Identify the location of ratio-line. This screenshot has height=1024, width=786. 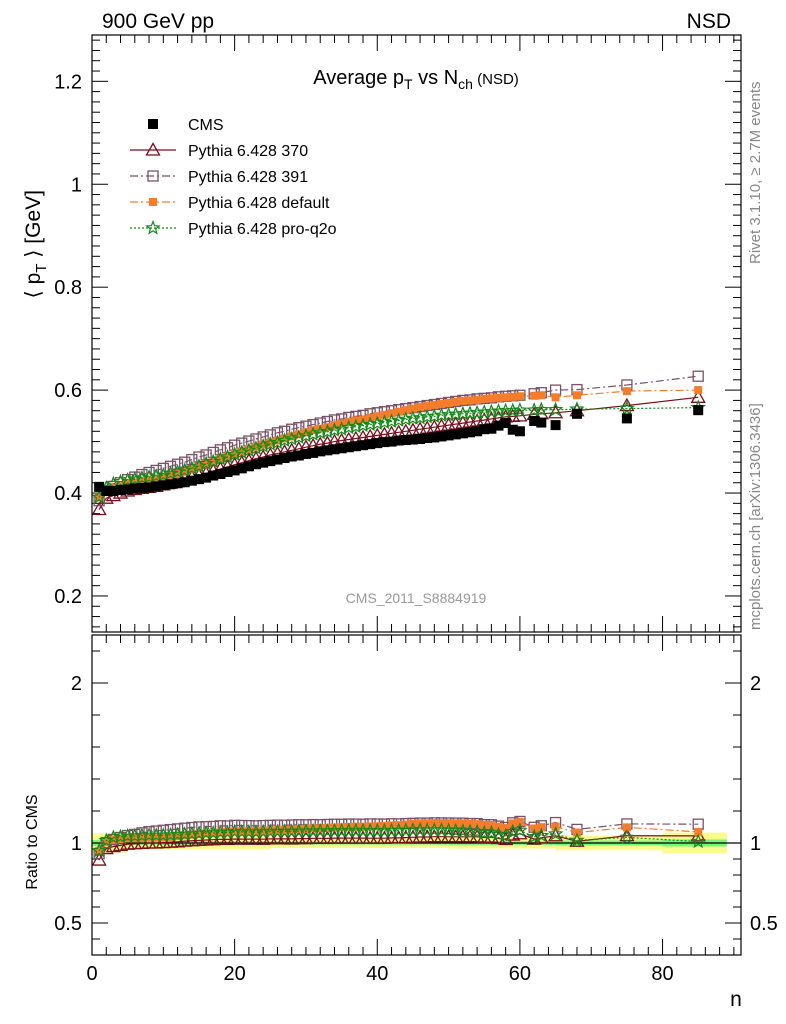
(398, 840).